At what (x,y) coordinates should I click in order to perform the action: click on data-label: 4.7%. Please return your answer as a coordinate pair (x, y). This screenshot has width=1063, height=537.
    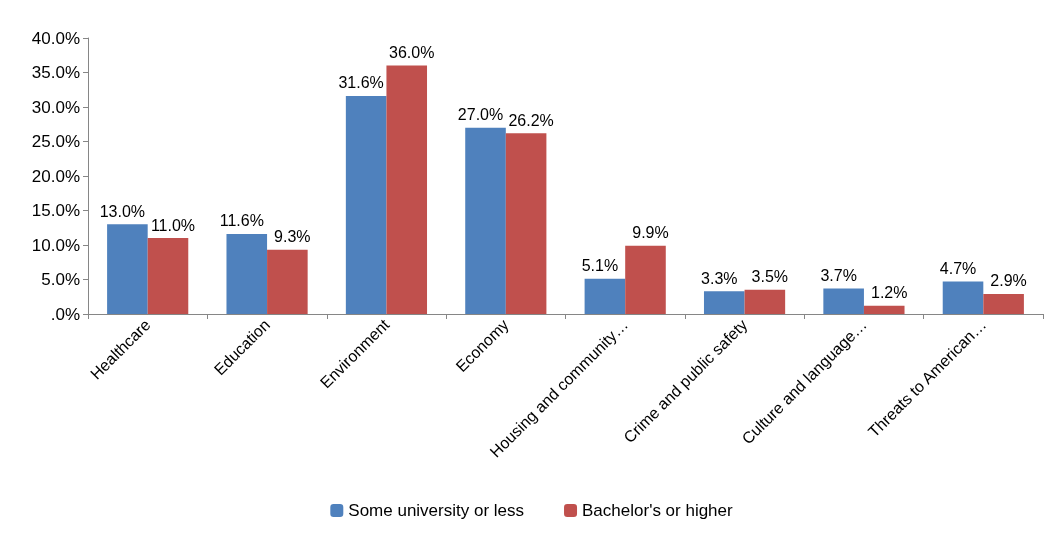
    Looking at the image, I should click on (958, 269).